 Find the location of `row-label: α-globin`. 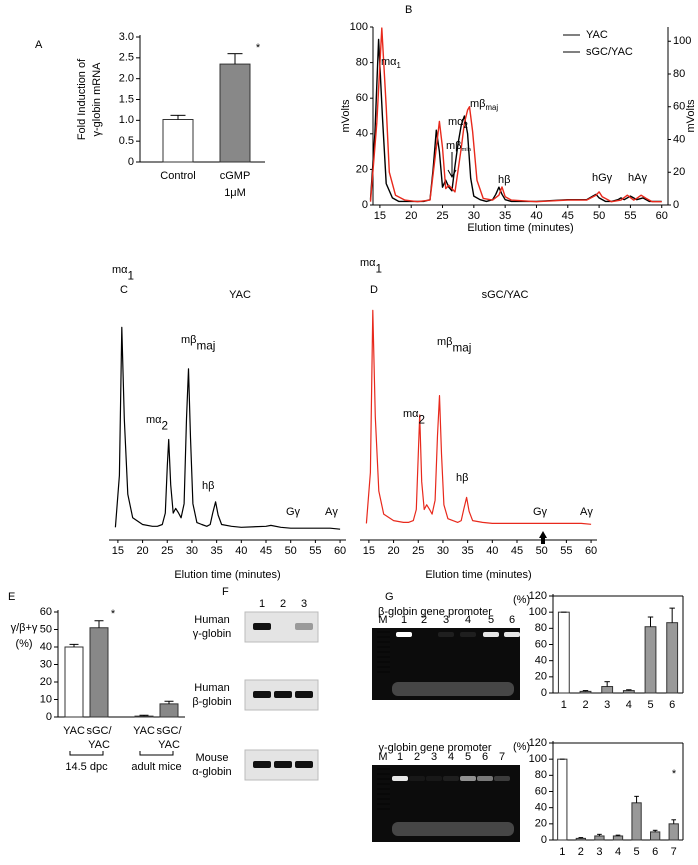

row-label: α-globin is located at coordinates (211, 772).